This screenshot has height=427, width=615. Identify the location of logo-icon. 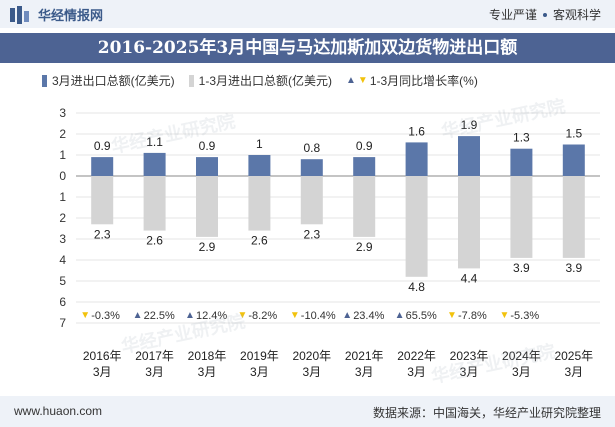
(19, 14).